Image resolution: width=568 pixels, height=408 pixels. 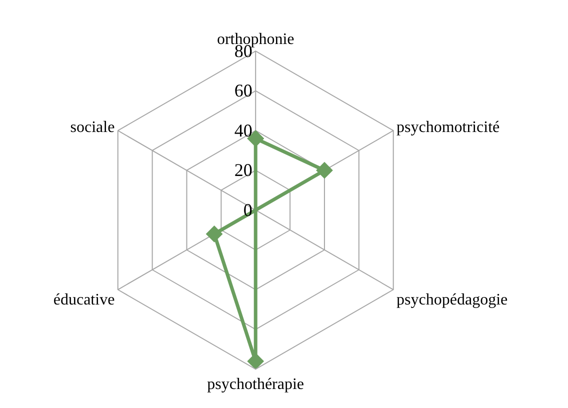 What do you see at coordinates (448, 127) in the screenshot?
I see `spoke-label: psychomotricité` at bounding box center [448, 127].